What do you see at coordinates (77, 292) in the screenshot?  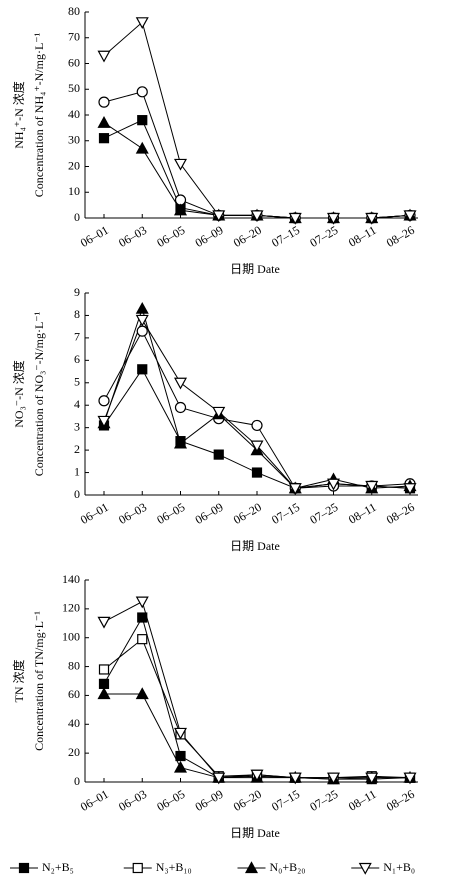 I see `y-tick-label: 9` at bounding box center [77, 292].